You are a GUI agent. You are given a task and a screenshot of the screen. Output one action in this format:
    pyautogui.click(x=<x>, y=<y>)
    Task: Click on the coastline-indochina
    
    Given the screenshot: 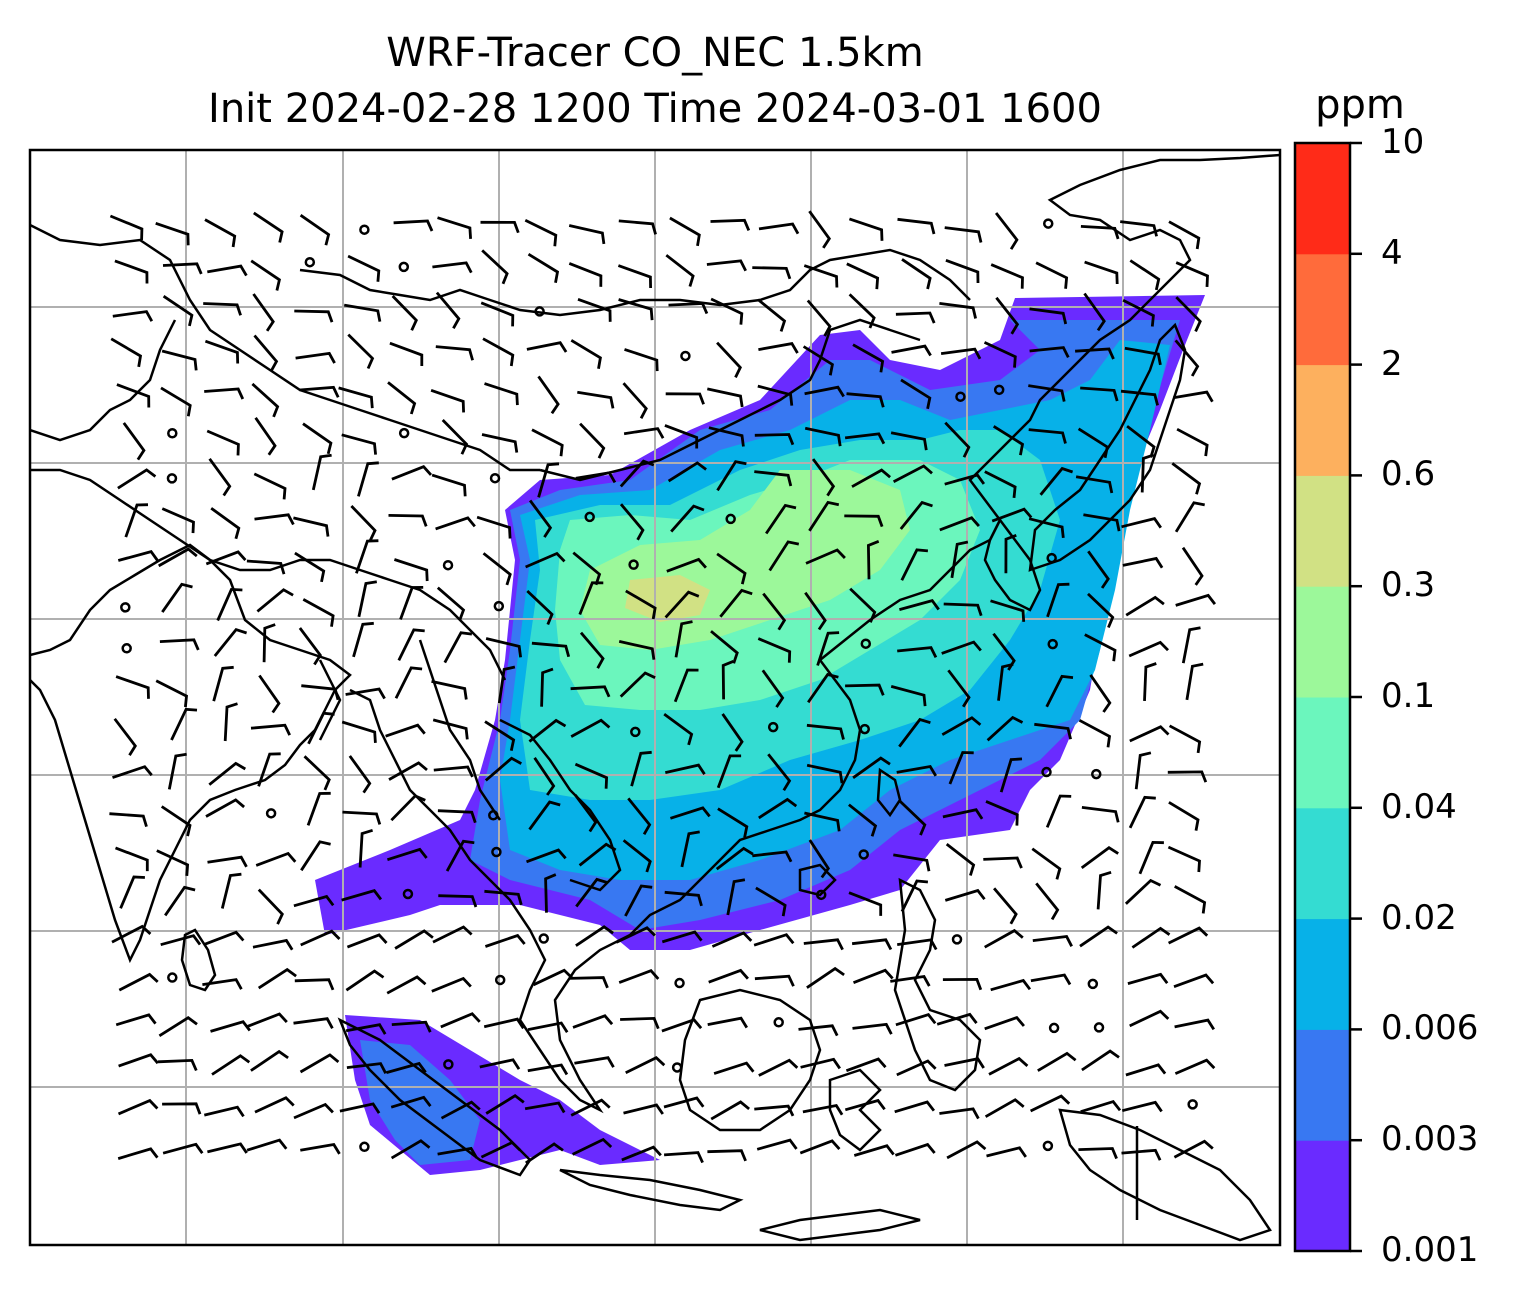 What is the action you would take?
    pyautogui.click(x=605, y=886)
    